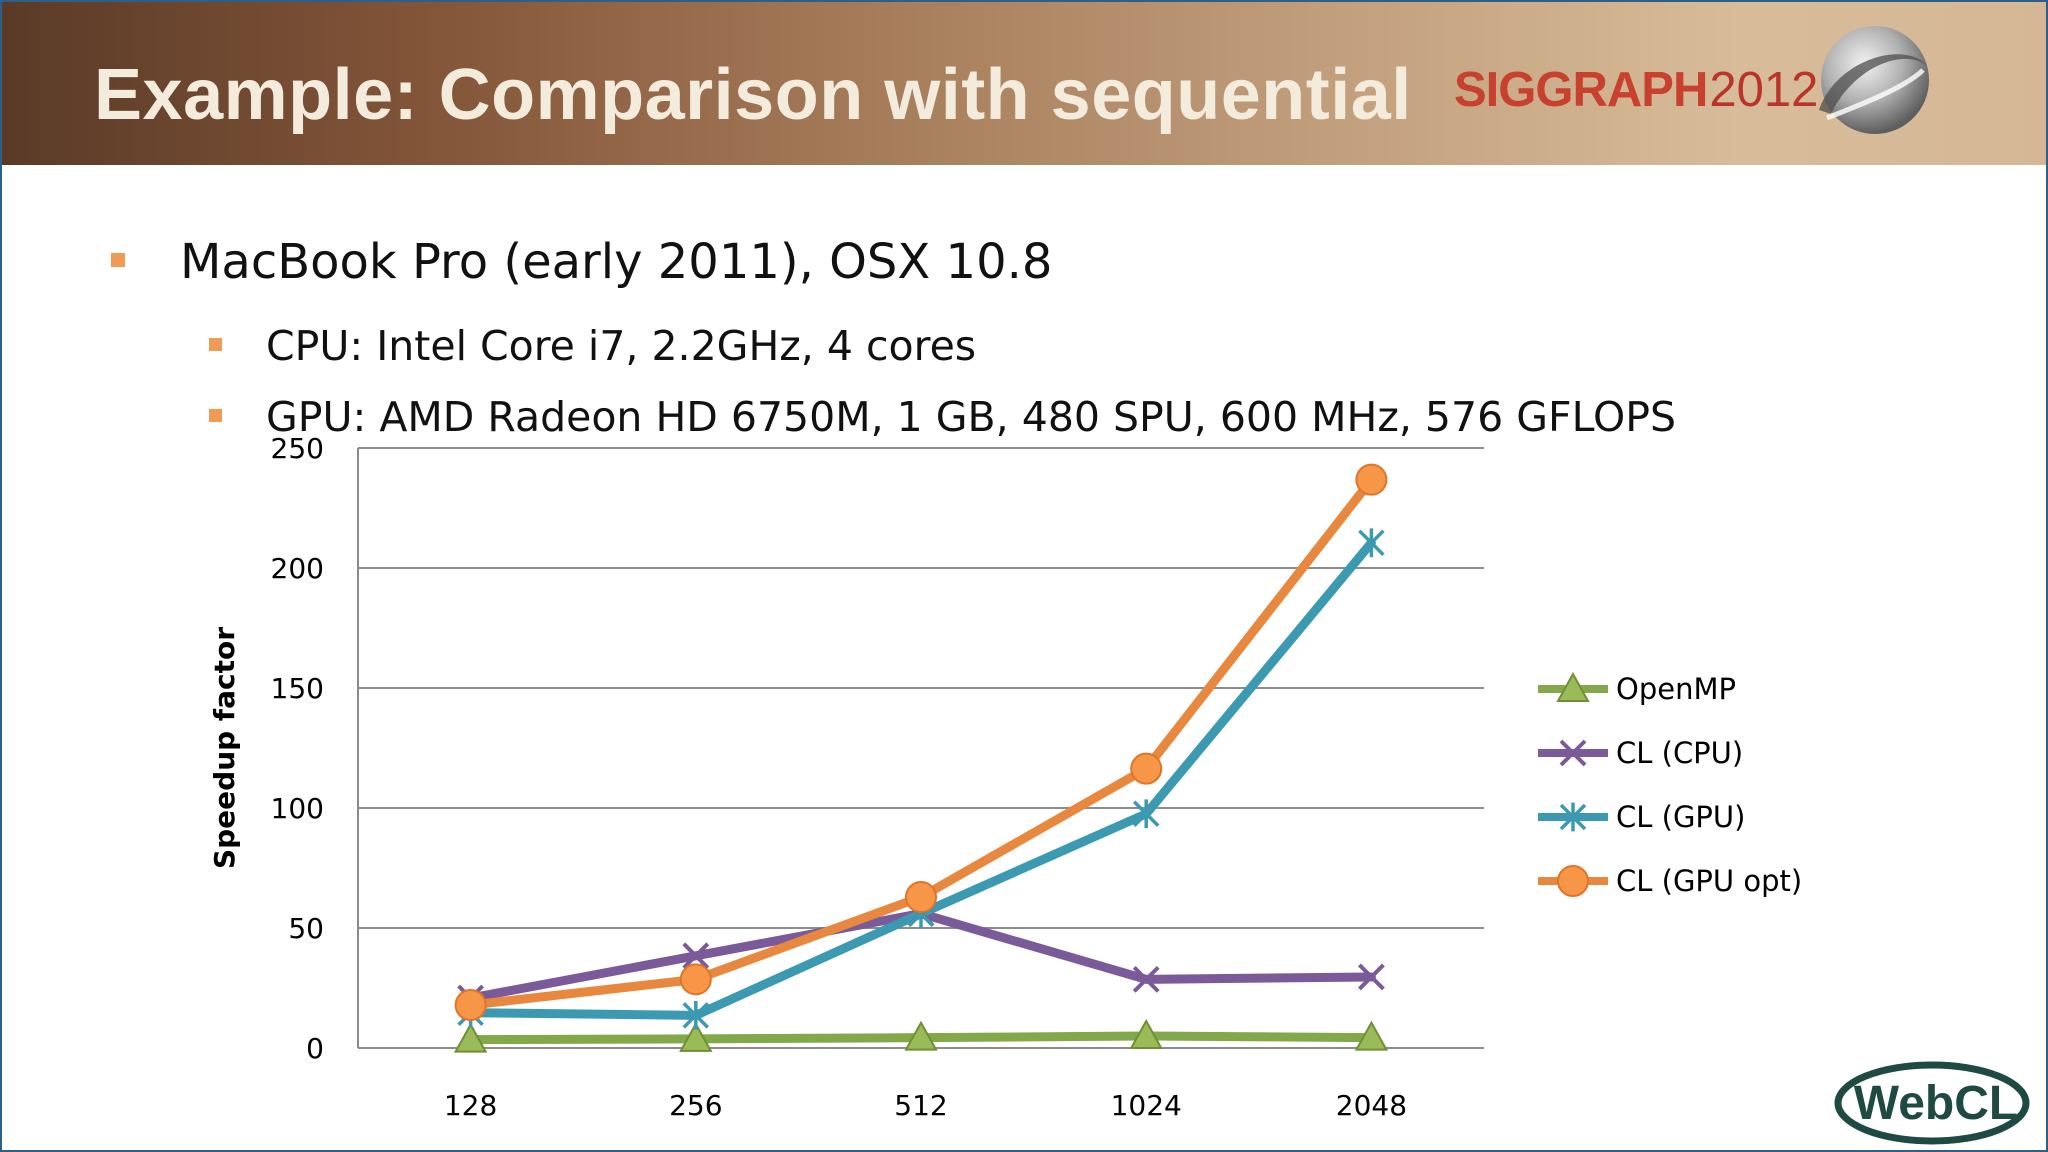 This screenshot has width=2048, height=1152. I want to click on y-tick-label: 200, so click(297, 568).